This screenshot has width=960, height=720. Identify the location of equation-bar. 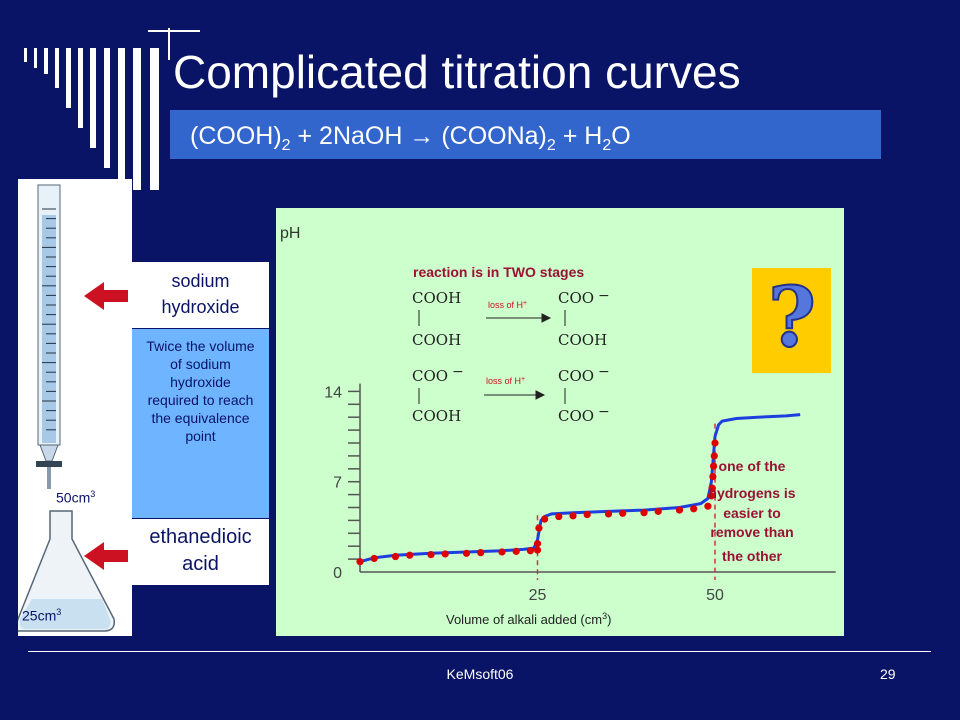
(525, 134).